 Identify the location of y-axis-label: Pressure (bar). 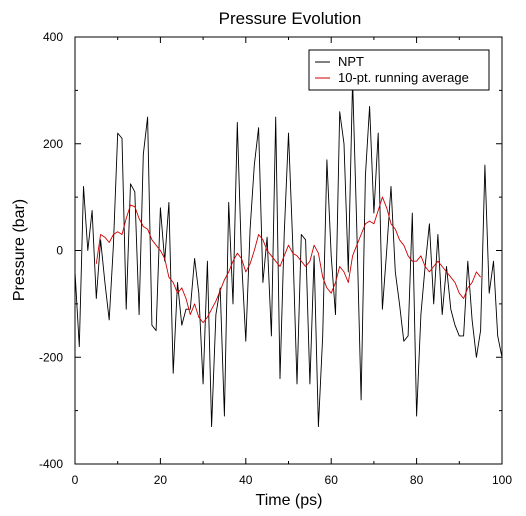
(19, 250).